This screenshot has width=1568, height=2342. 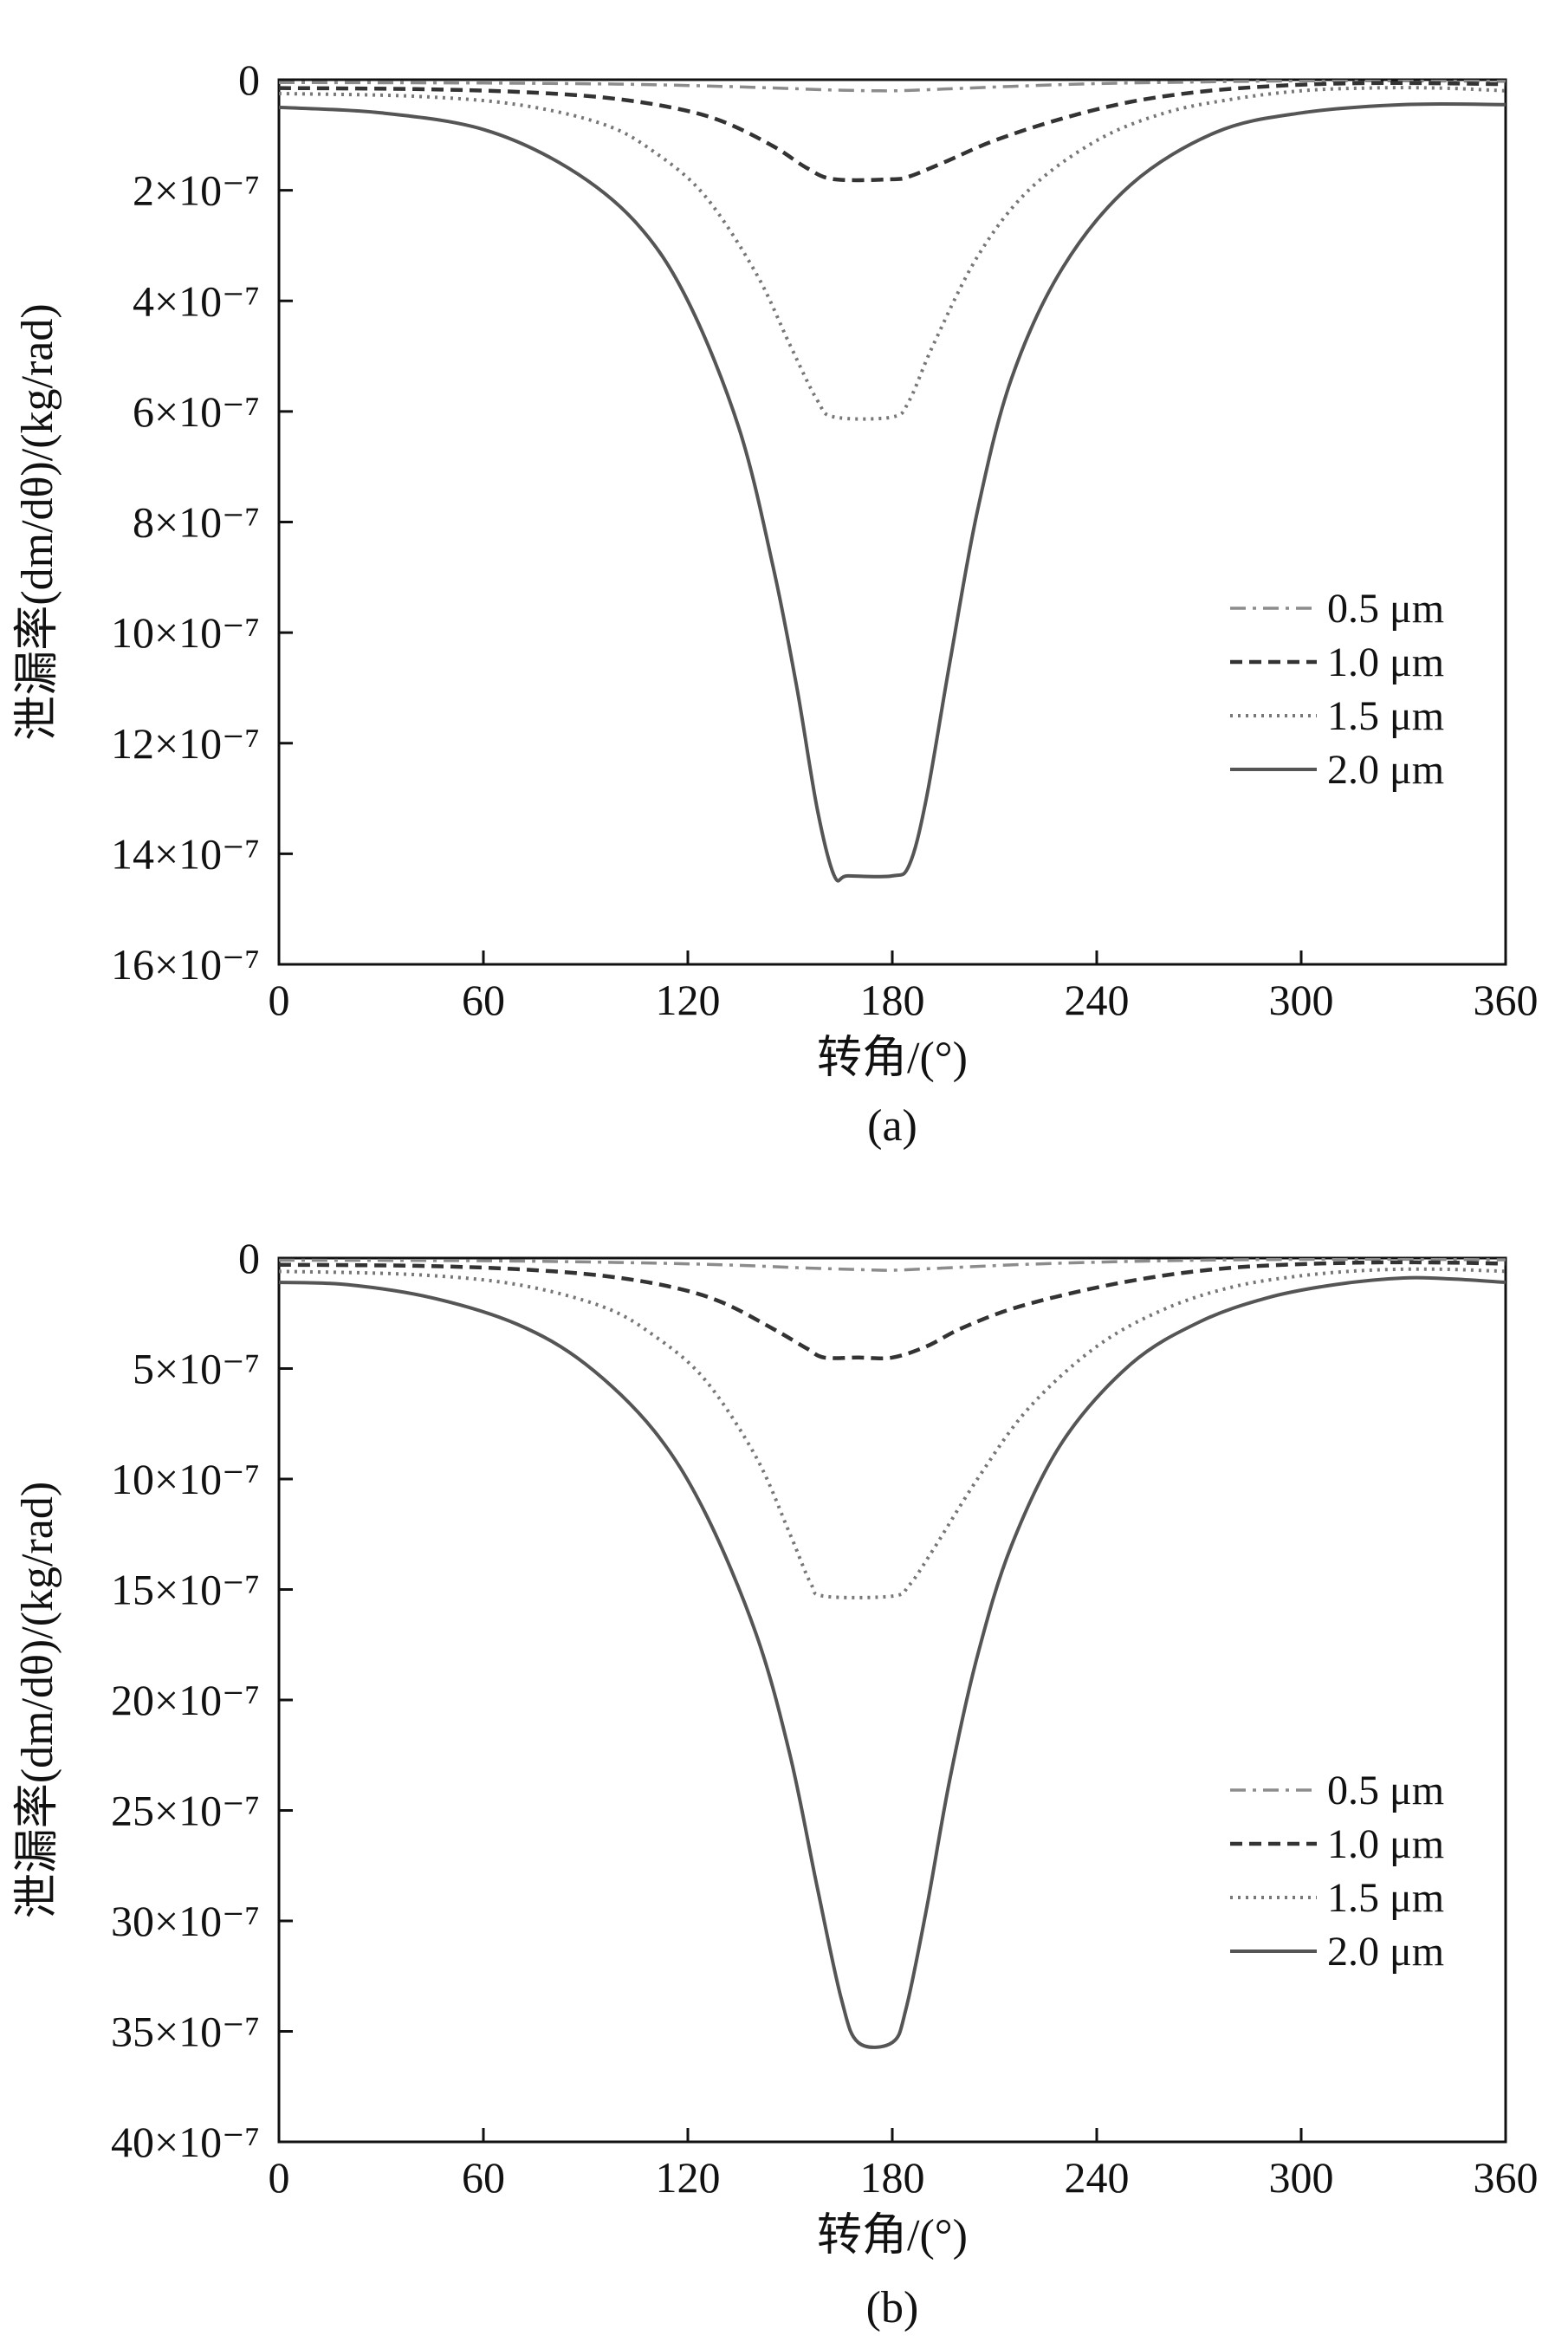 I want to click on y-tick-label: 35×10⁻⁷, so click(x=185, y=2032).